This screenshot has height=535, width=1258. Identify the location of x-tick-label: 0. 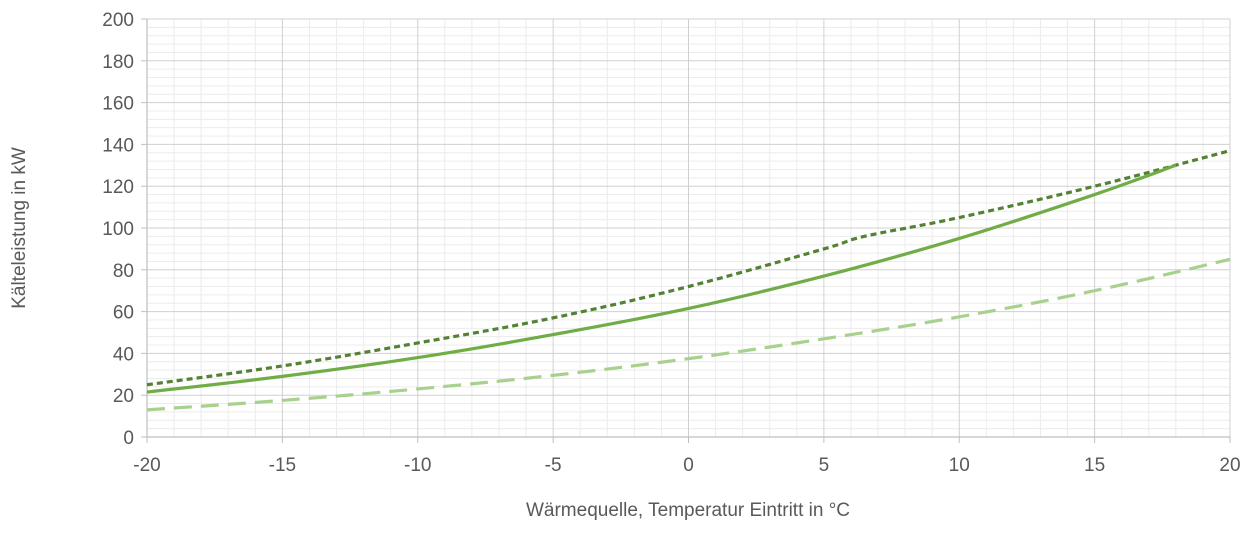
(688, 465).